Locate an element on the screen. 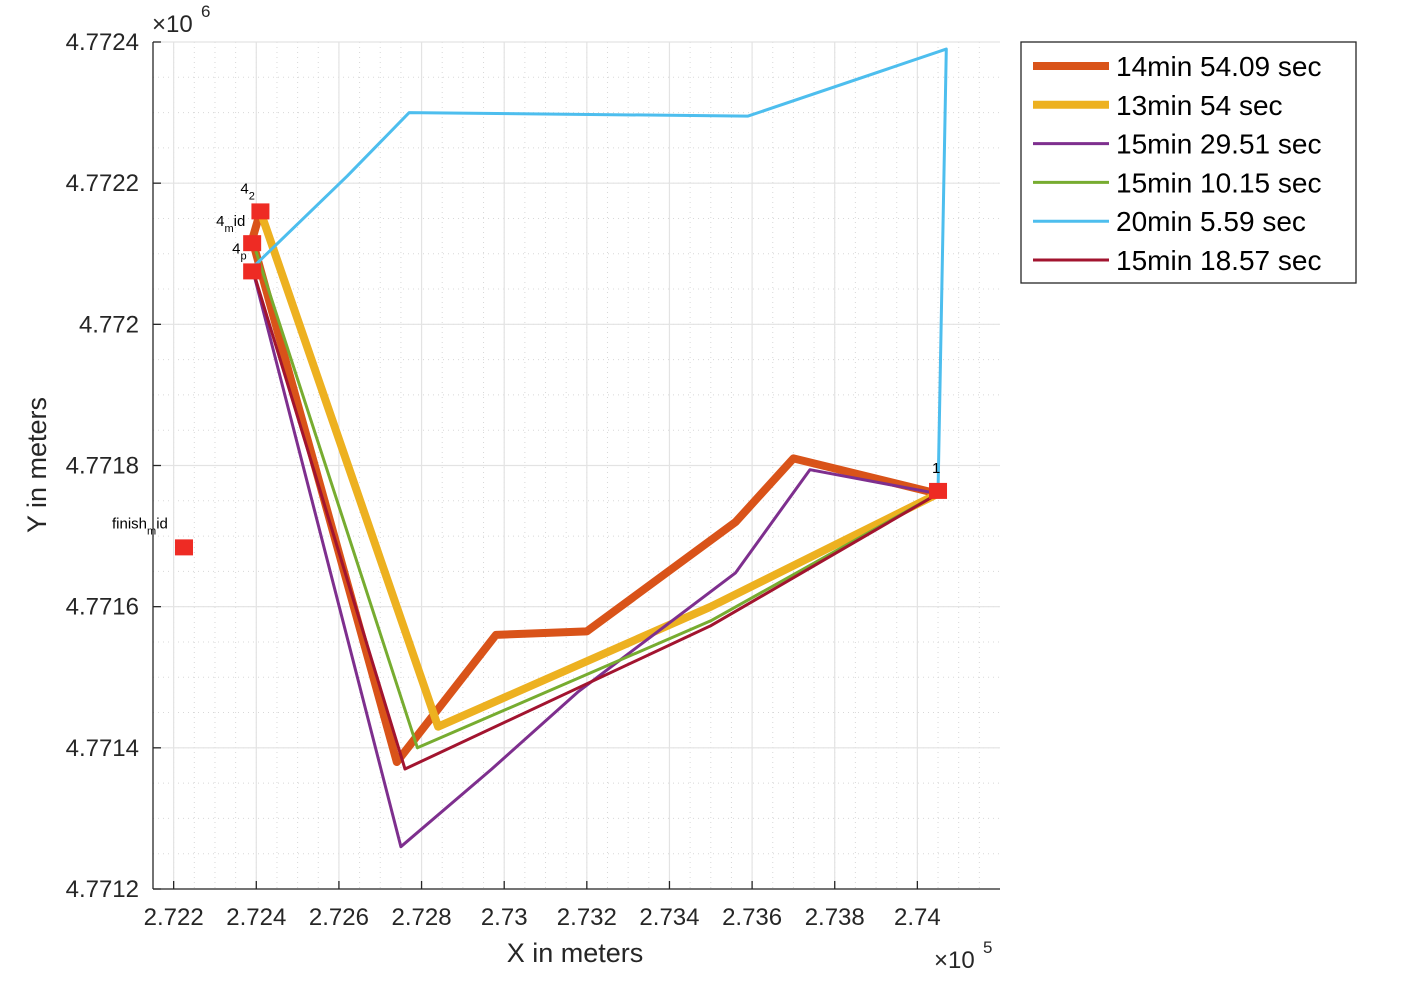  legend-label: 15min 18.57 sec is located at coordinates (1218, 260).